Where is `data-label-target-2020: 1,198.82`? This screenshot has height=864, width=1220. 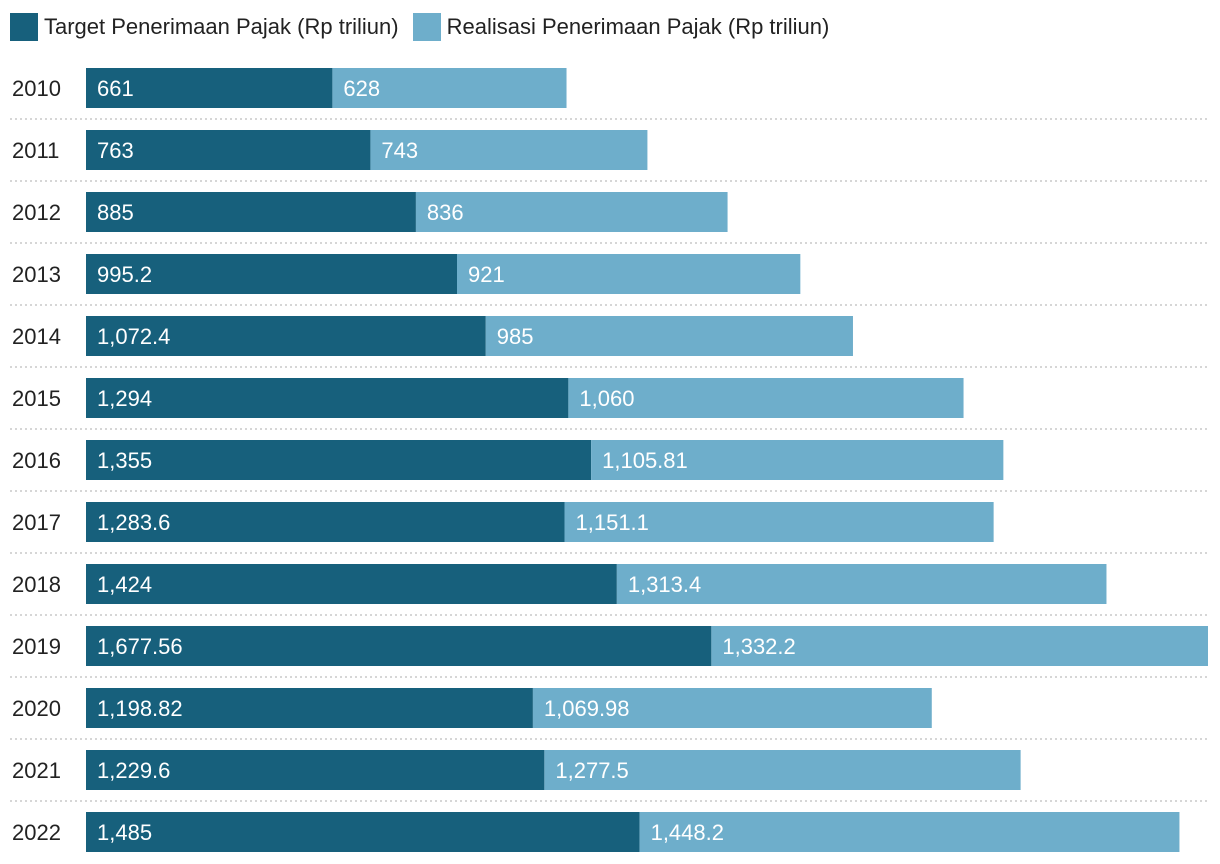 data-label-target-2020: 1,198.82 is located at coordinates (140, 708).